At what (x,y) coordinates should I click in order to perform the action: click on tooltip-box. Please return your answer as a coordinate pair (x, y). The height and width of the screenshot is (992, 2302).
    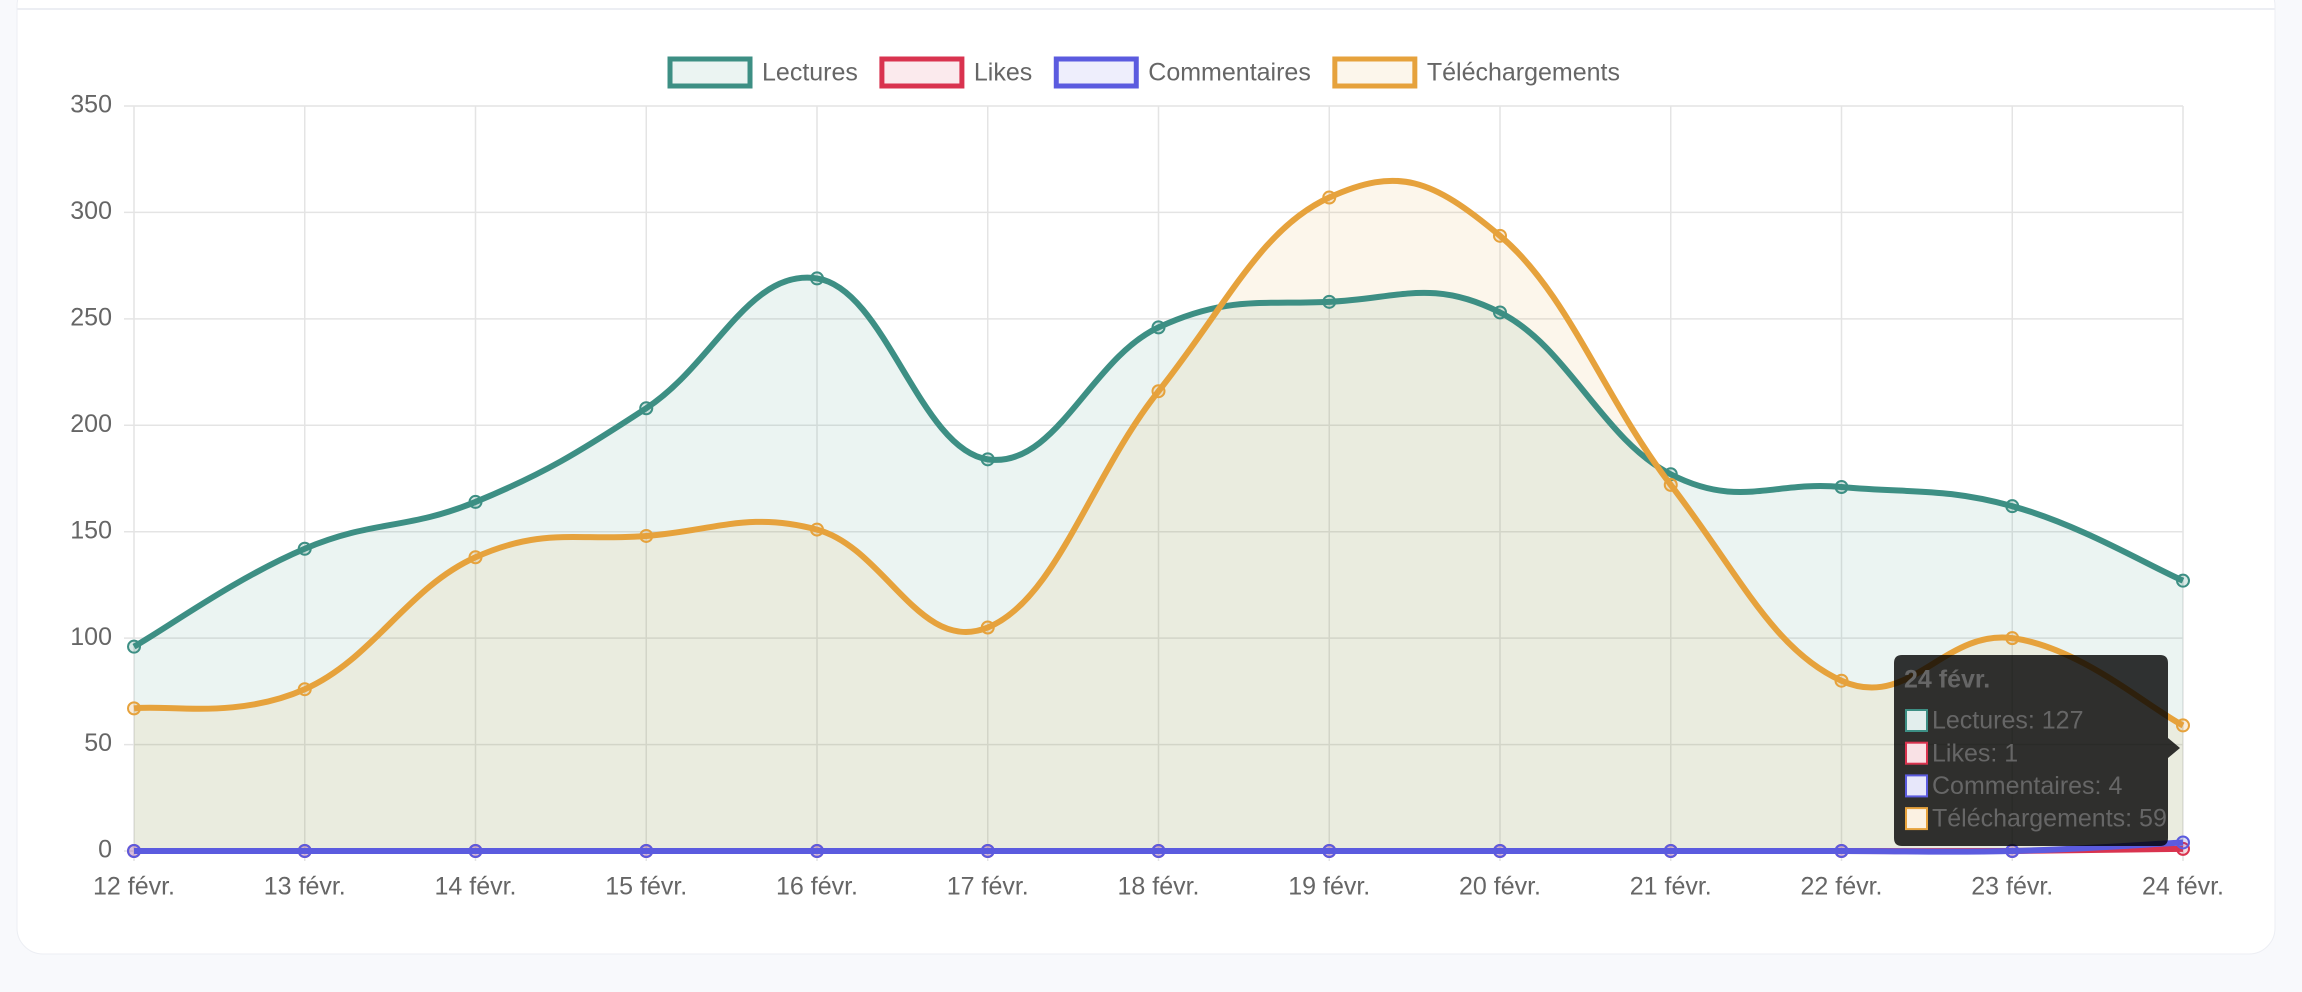
    Looking at the image, I should click on (2037, 750).